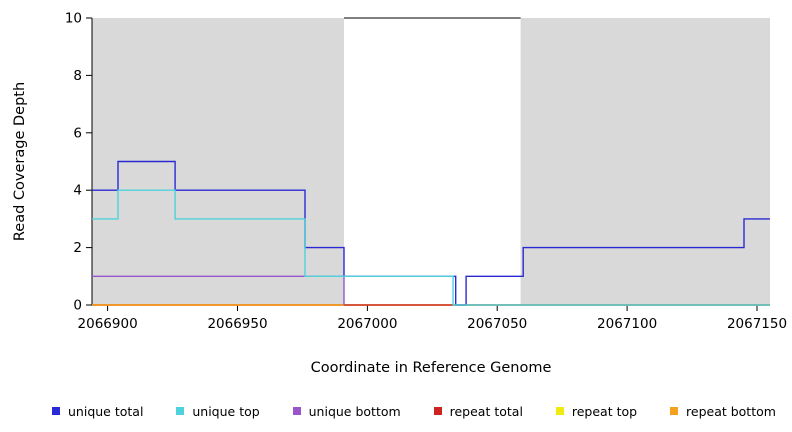  Describe the element at coordinates (73, 19) in the screenshot. I see `y-tick-label: 10` at that location.